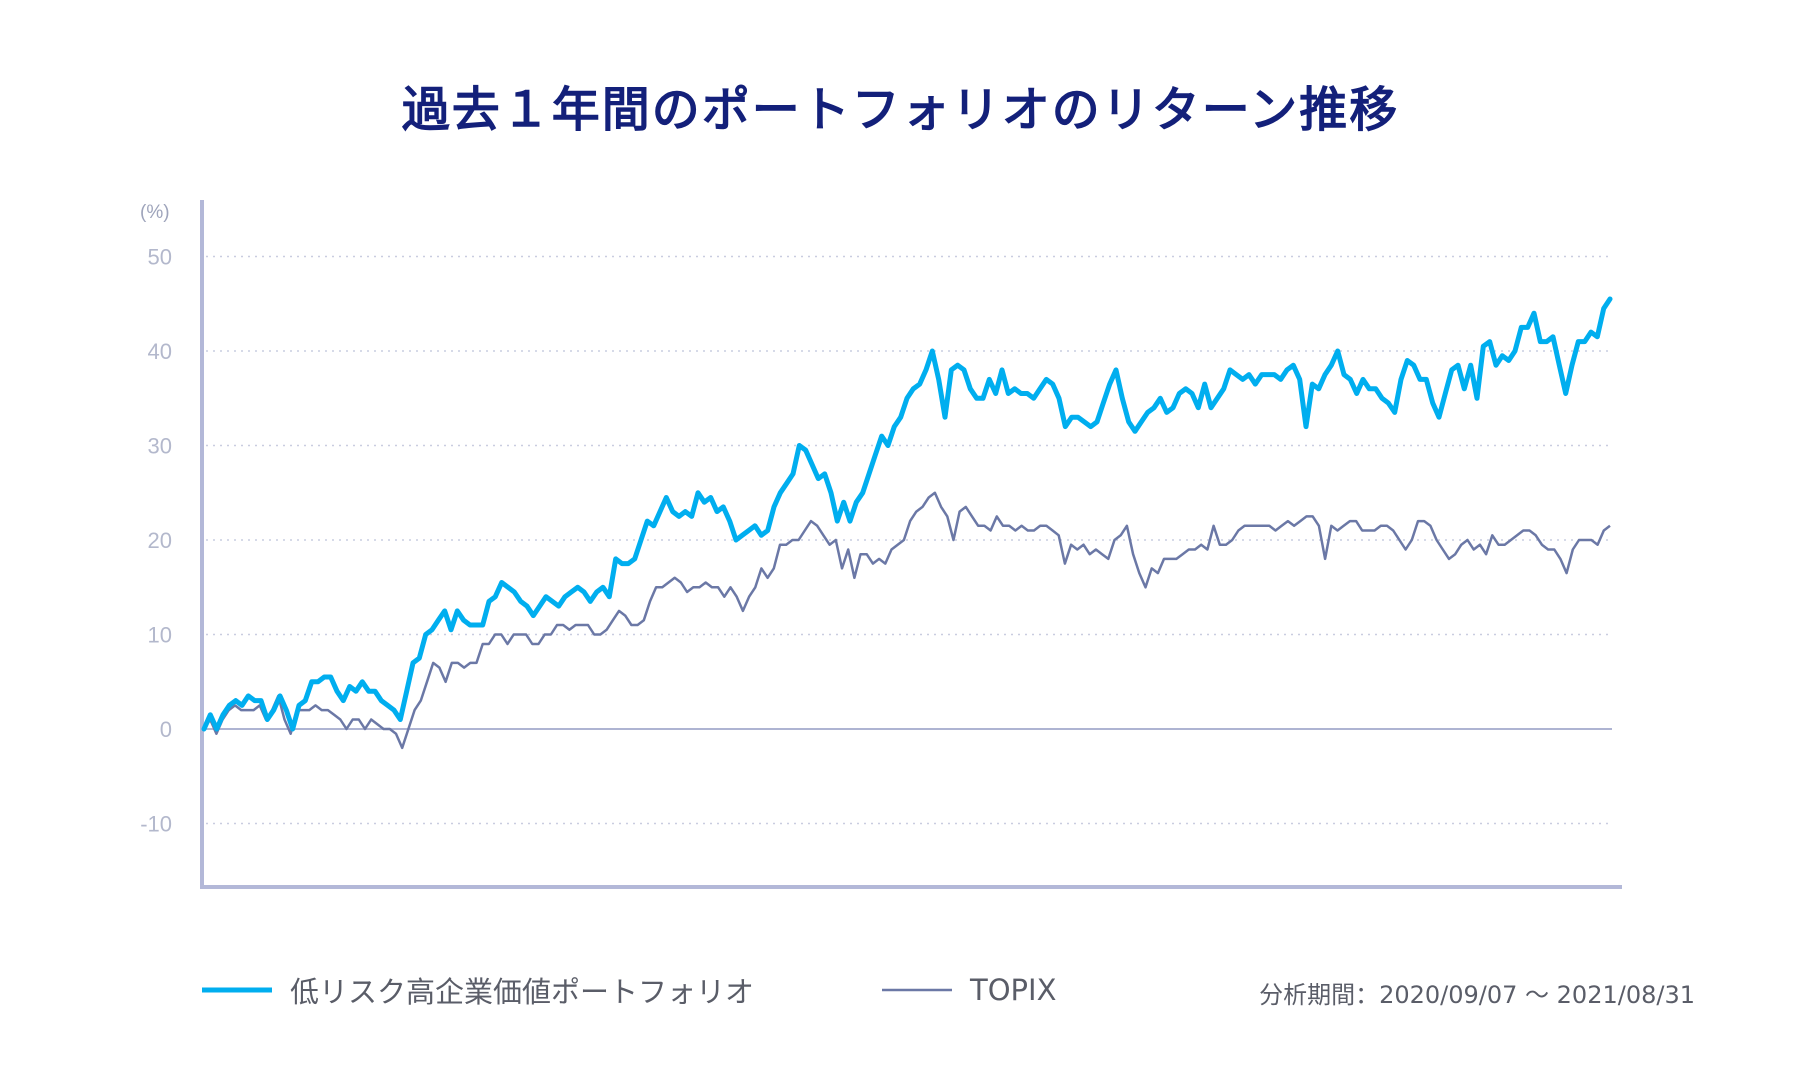 Image resolution: width=1801 pixels, height=1083 pixels. What do you see at coordinates (166, 729) in the screenshot?
I see `y-tick-label: 0` at bounding box center [166, 729].